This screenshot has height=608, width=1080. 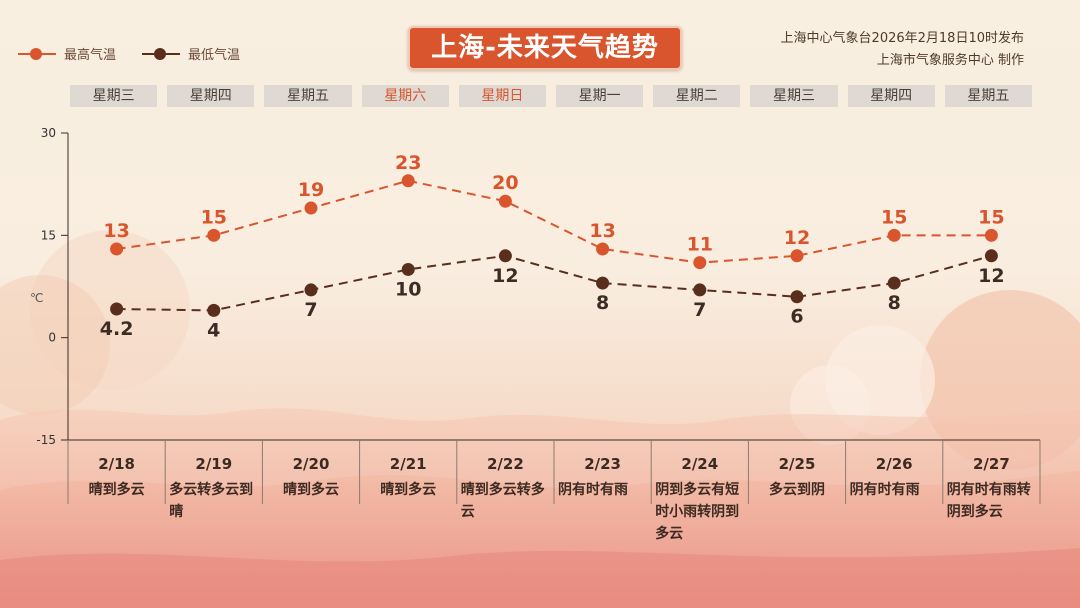 I want to click on data-label-high: 19, so click(x=311, y=190).